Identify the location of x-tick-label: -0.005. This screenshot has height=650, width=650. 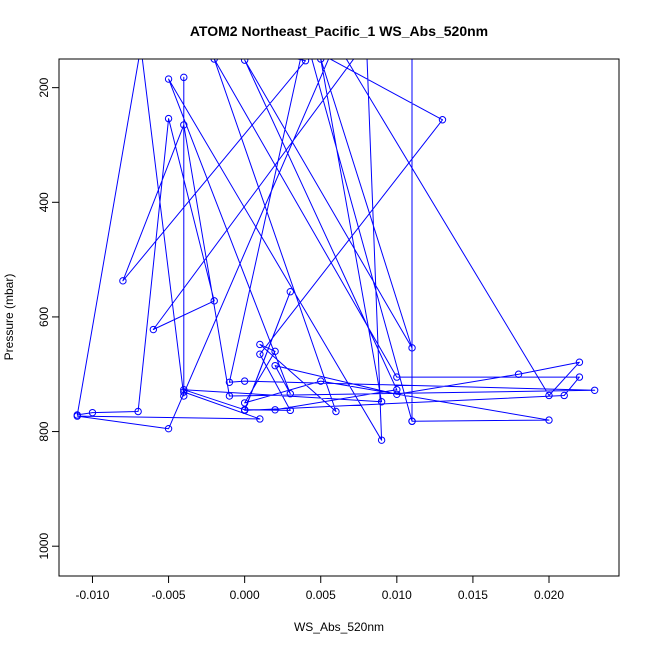
(169, 595).